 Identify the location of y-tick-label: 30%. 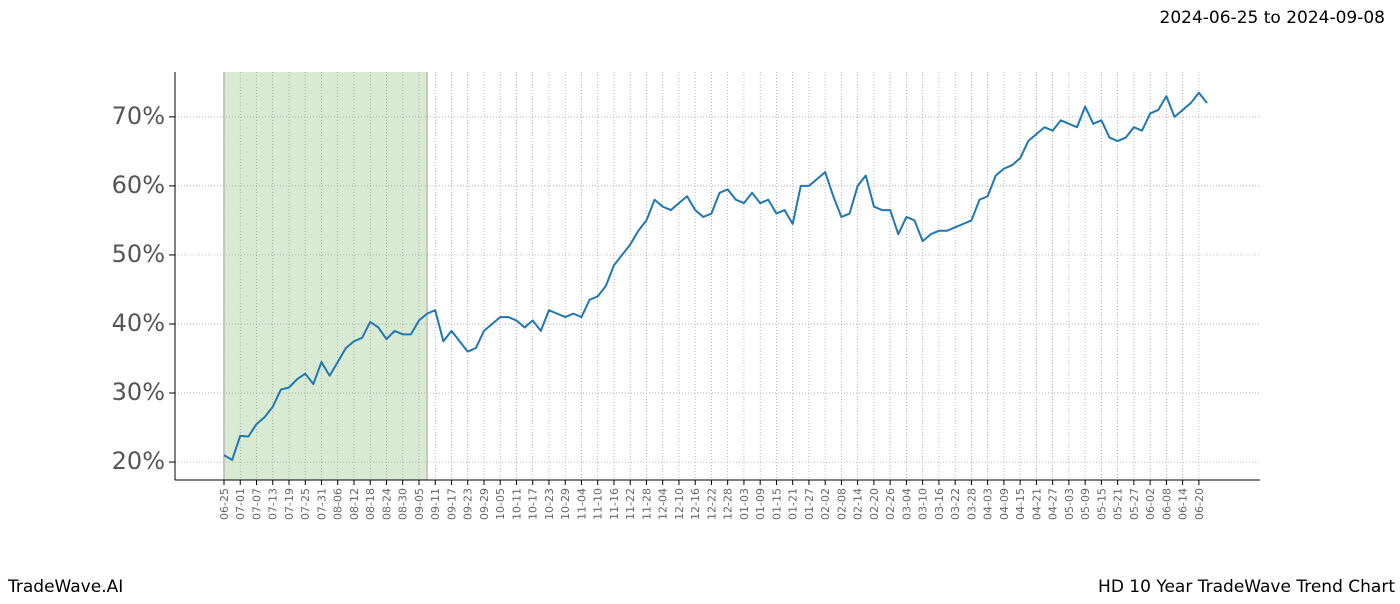
(138, 392).